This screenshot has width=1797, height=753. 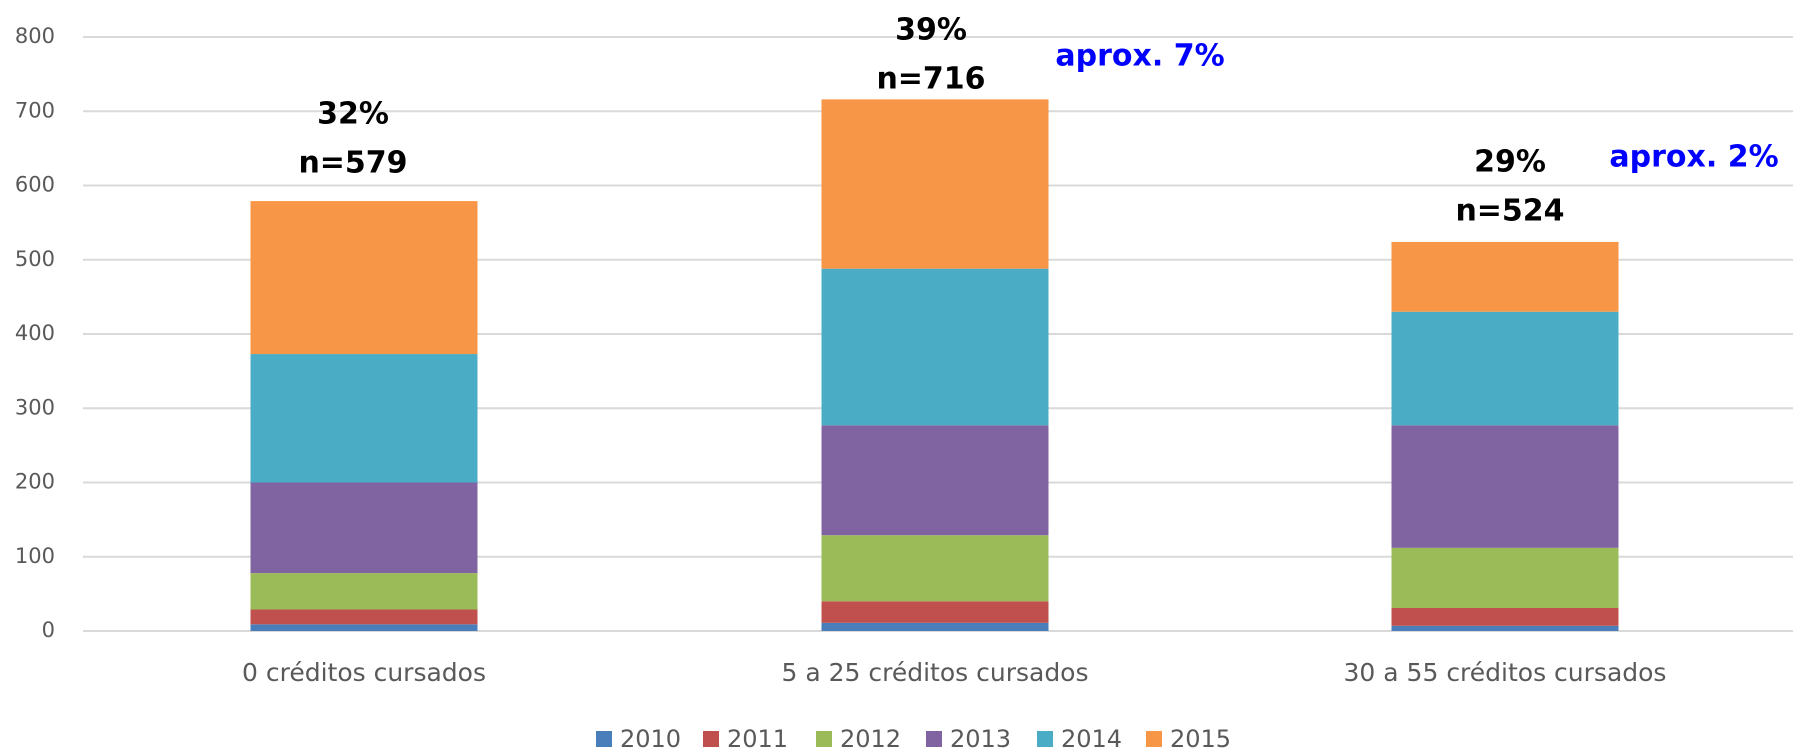 I want to click on annotation: aprox. 7%, so click(x=1139, y=56).